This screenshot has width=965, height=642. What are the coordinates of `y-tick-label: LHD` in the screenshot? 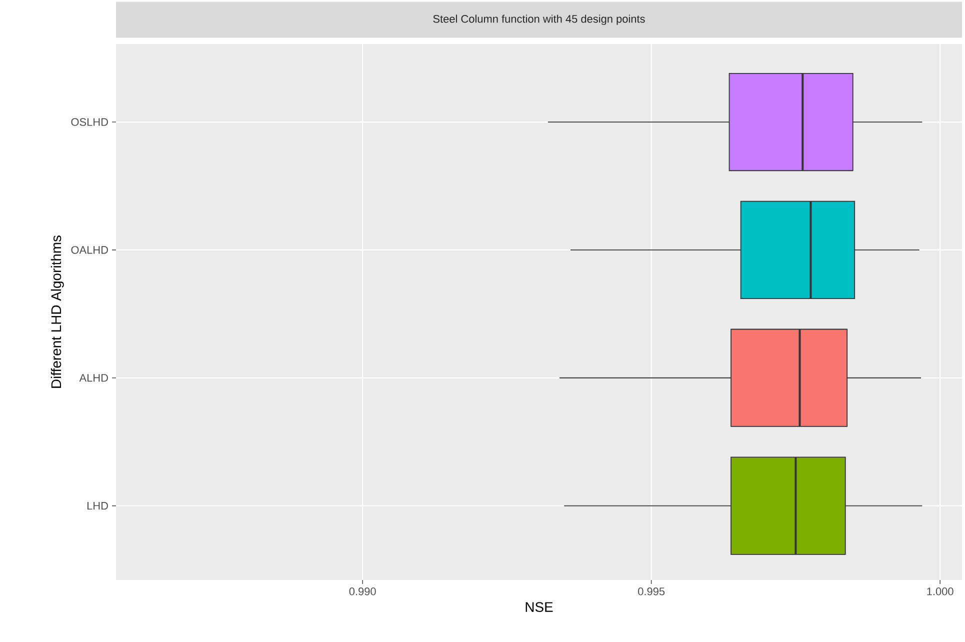 It's located at (97, 506).